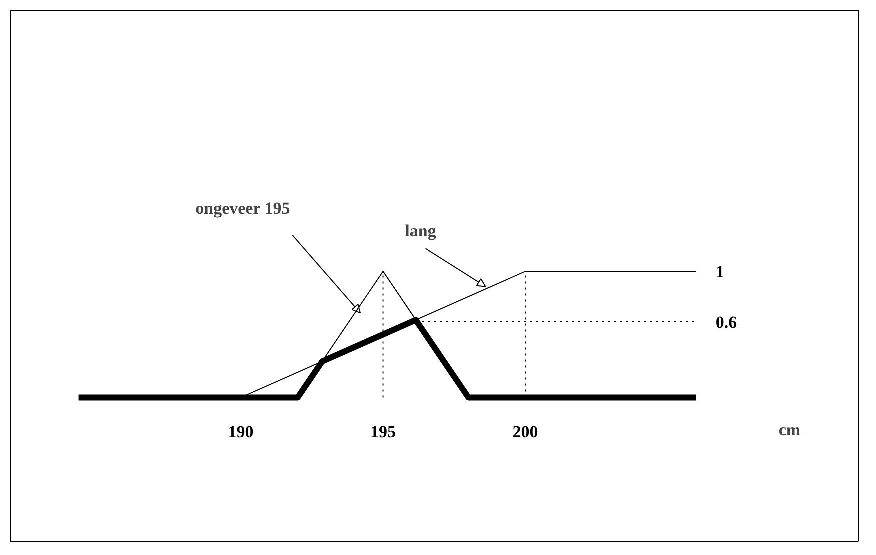 The height and width of the screenshot is (555, 876). What do you see at coordinates (727, 322) in the screenshot?
I see `y-tick-label: 0.6` at bounding box center [727, 322].